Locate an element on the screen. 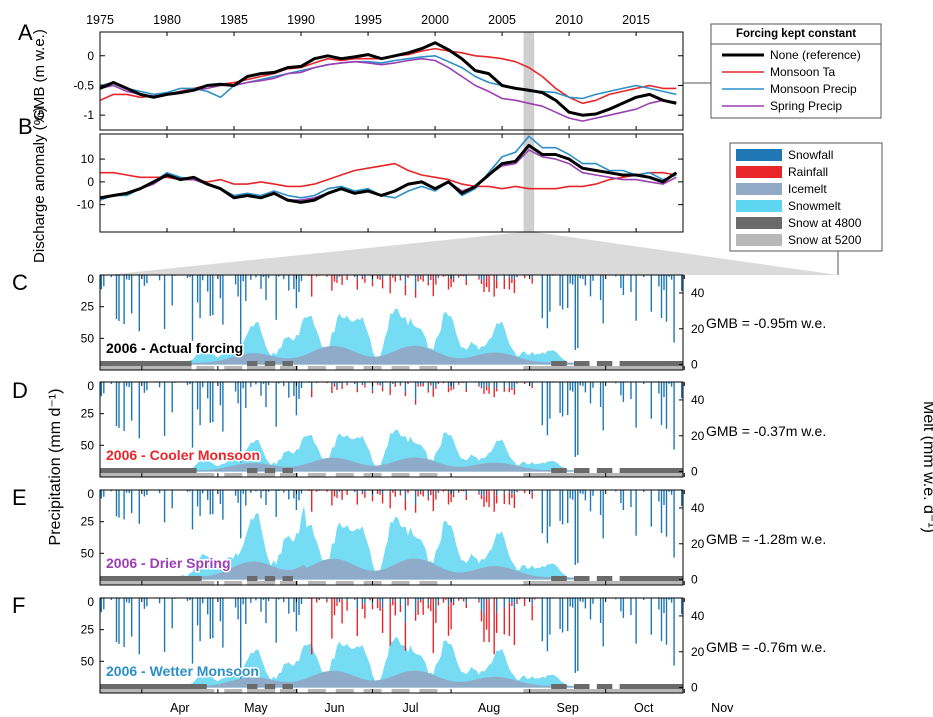 This screenshot has width=933, height=717. panel-f-left-tick-label: 25 is located at coordinates (88, 630).